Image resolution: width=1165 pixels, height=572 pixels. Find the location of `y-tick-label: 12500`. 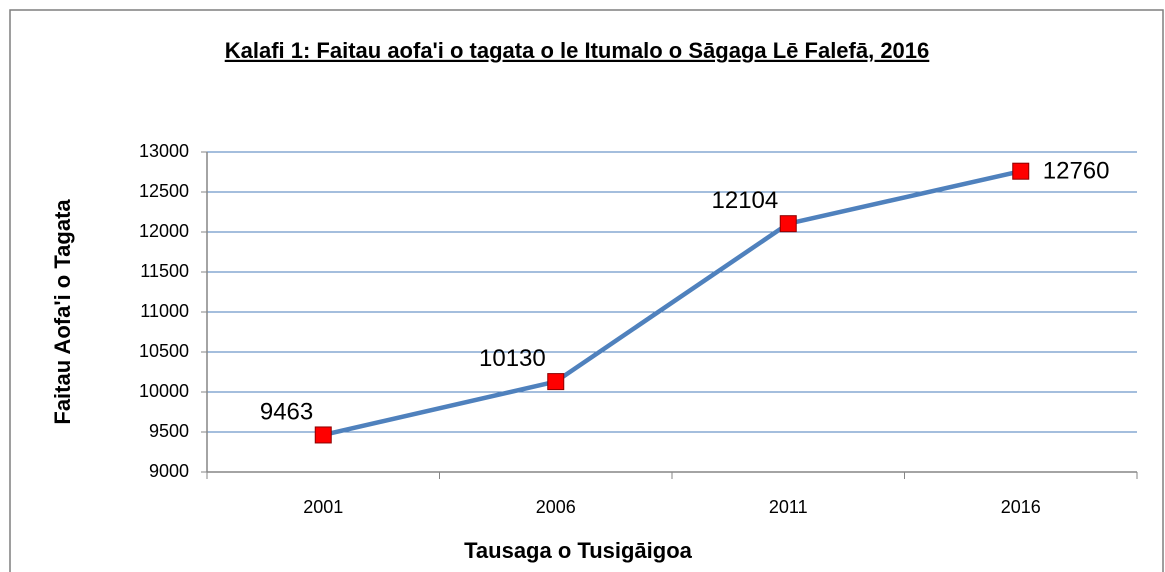

y-tick-label: 12500 is located at coordinates (164, 191).